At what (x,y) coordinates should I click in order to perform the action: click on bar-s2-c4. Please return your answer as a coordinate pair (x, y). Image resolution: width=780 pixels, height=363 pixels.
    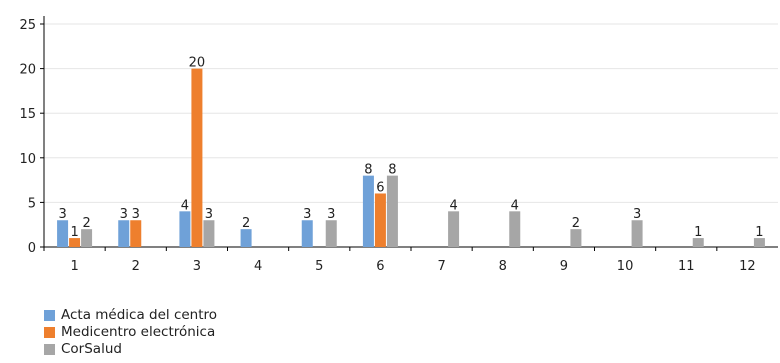
    Looking at the image, I should click on (331, 233).